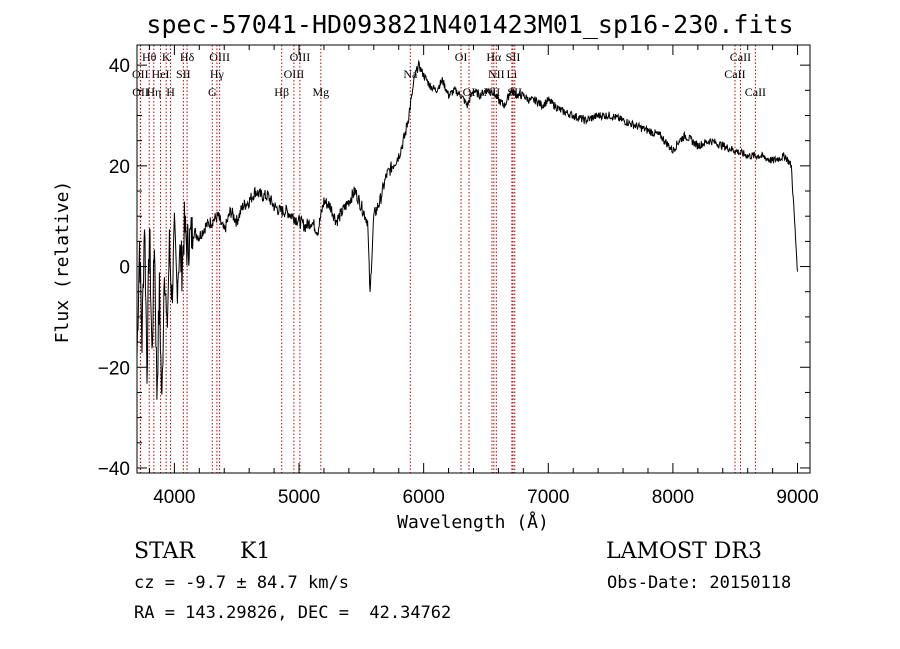 The height and width of the screenshot is (649, 900). Describe the element at coordinates (281, 92) in the screenshot. I see `spectral-line-label: Hβ` at that location.